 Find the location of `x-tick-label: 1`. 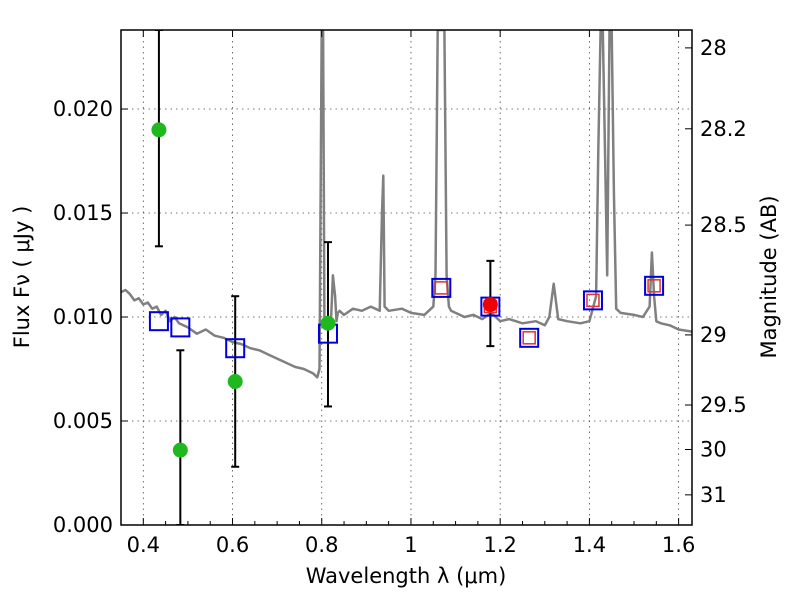

x-tick-label: 1 is located at coordinates (410, 545).